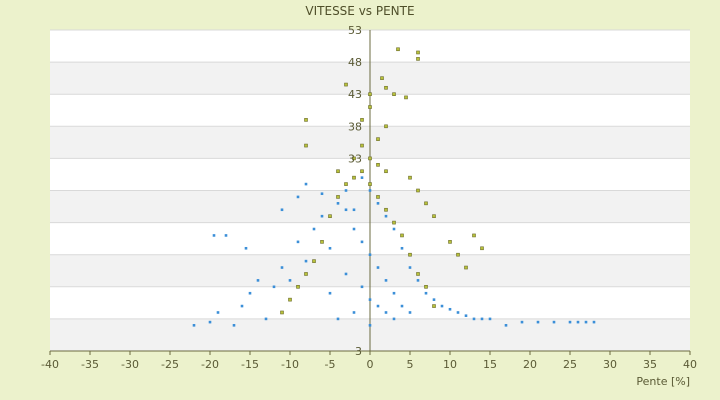  I want to click on x-tick-label: 5, so click(410, 364).